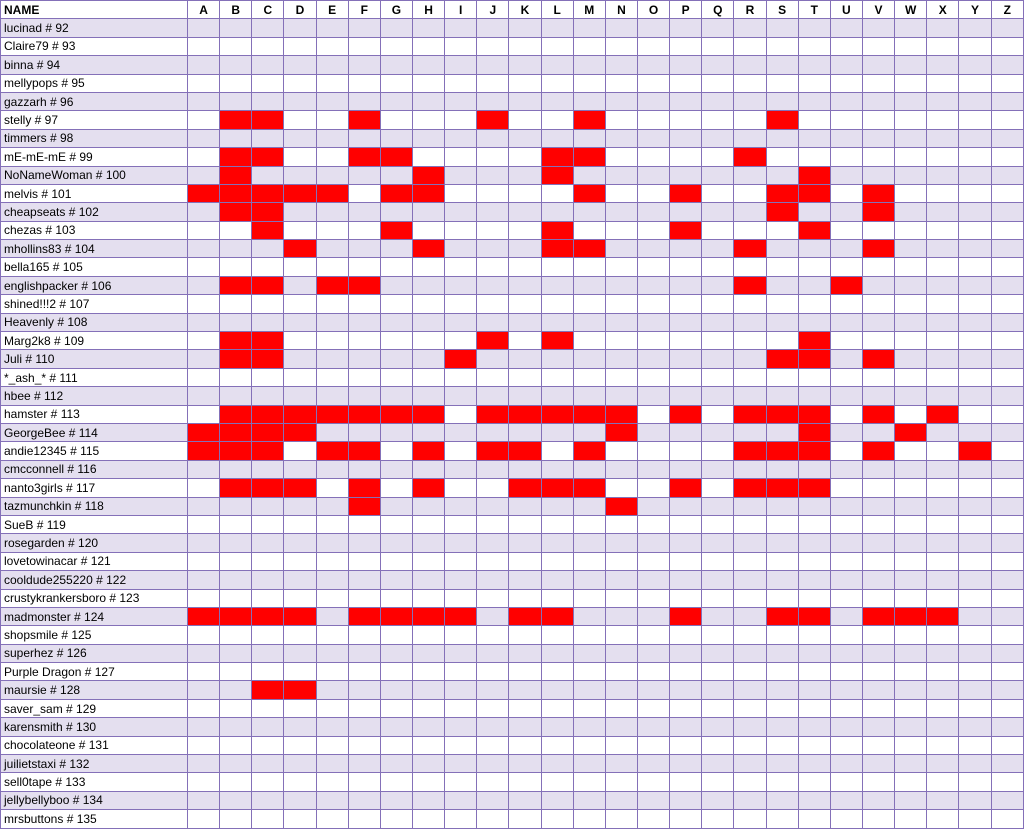 This screenshot has height=829, width=1024. What do you see at coordinates (94, 819) in the screenshot?
I see `name-cell: mrsbuttons # 135` at bounding box center [94, 819].